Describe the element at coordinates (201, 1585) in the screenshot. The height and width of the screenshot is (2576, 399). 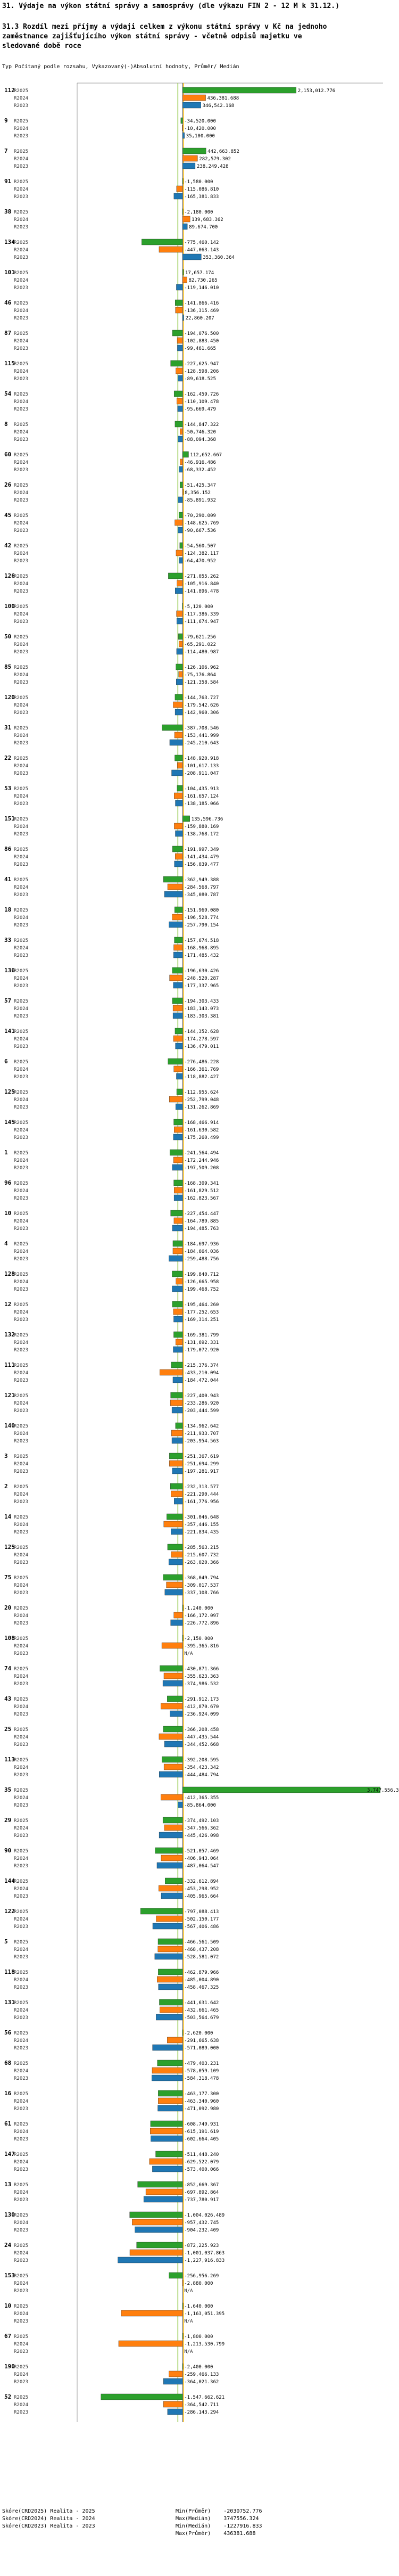
I see `data-label: -309,017.537` at that location.